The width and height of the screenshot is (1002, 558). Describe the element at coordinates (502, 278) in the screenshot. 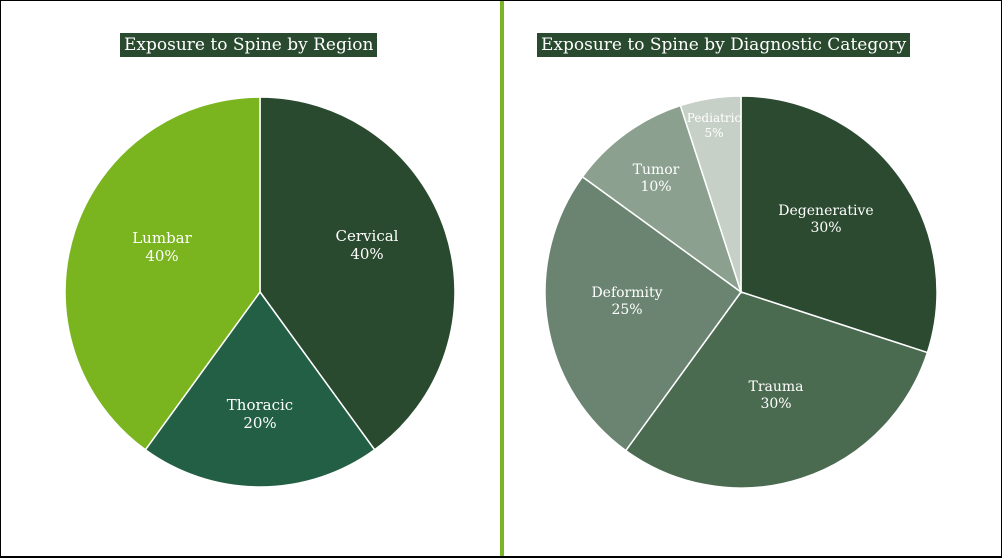

I see `panel-divider` at that location.